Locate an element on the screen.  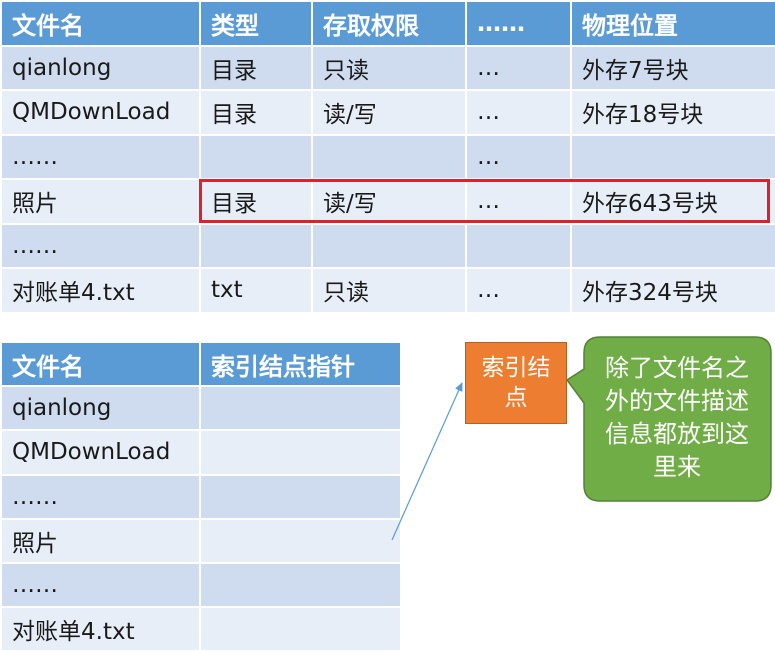
table-row: 照片 is located at coordinates (201, 540).